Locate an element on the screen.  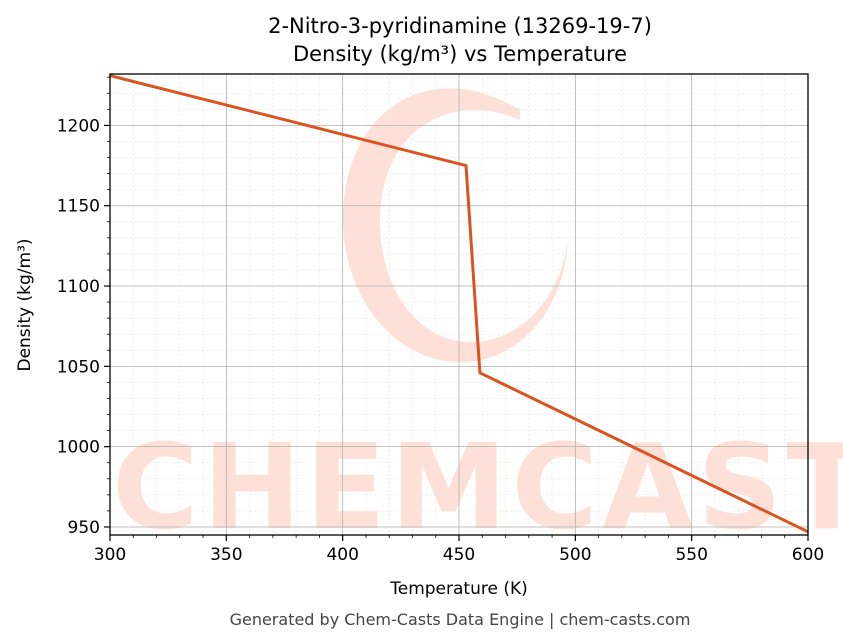
y-tick-label: 1150 is located at coordinates (78, 207).